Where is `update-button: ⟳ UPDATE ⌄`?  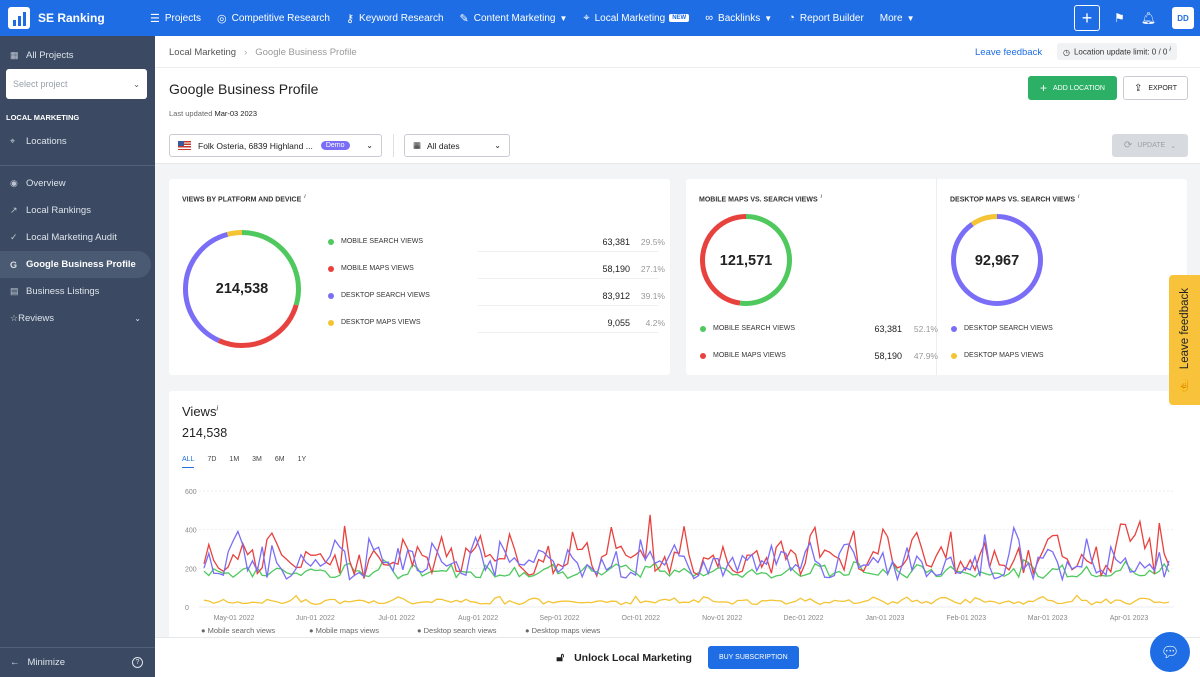
update-button: ⟳ UPDATE ⌄ is located at coordinates (1150, 145).